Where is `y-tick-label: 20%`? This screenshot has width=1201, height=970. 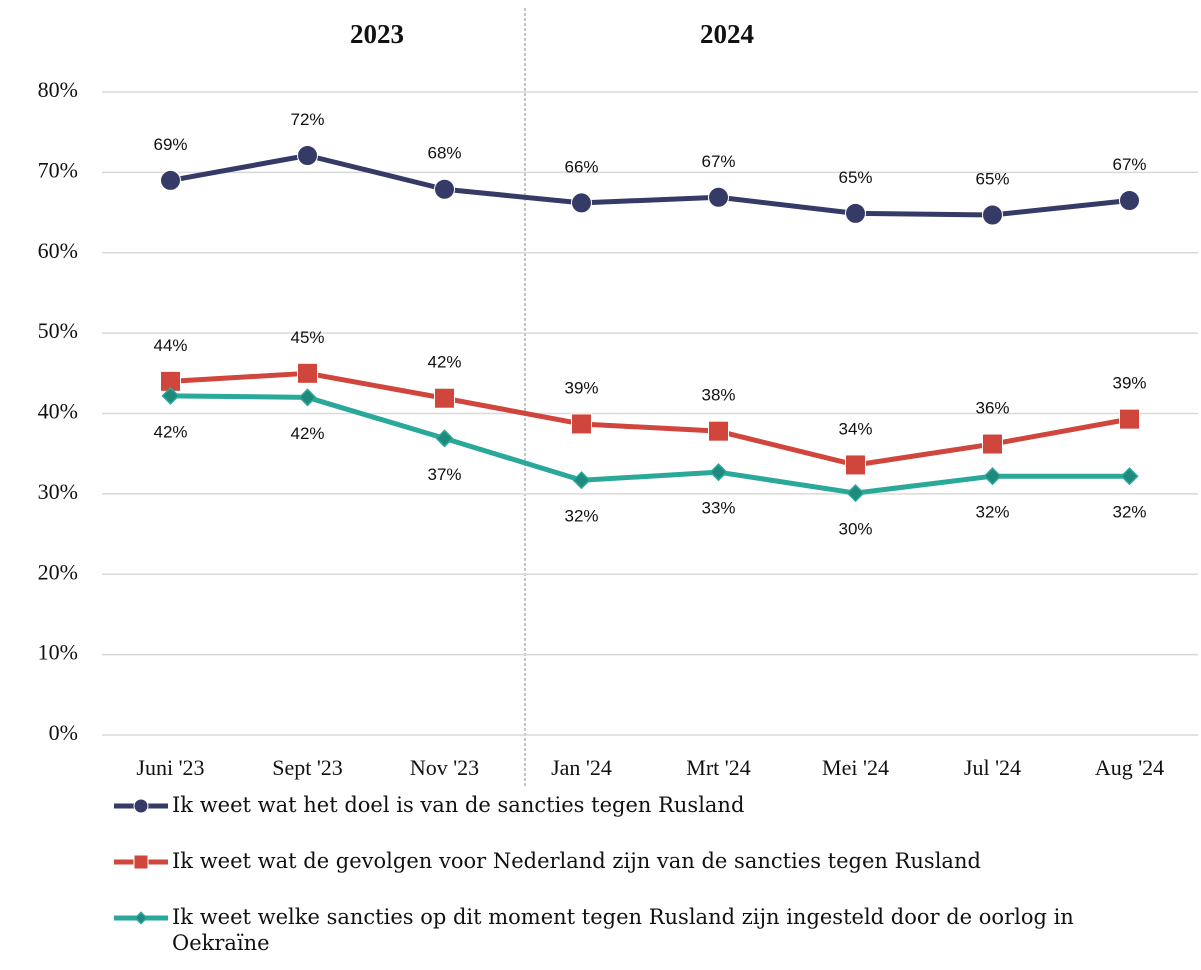 y-tick-label: 20% is located at coordinates (58, 571).